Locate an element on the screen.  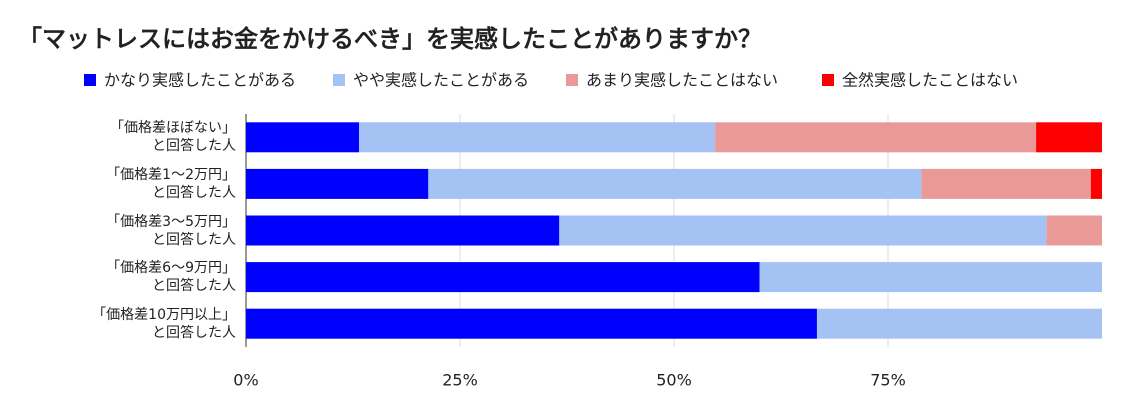
legend-label: あまり実感したことはない is located at coordinates (682, 80).